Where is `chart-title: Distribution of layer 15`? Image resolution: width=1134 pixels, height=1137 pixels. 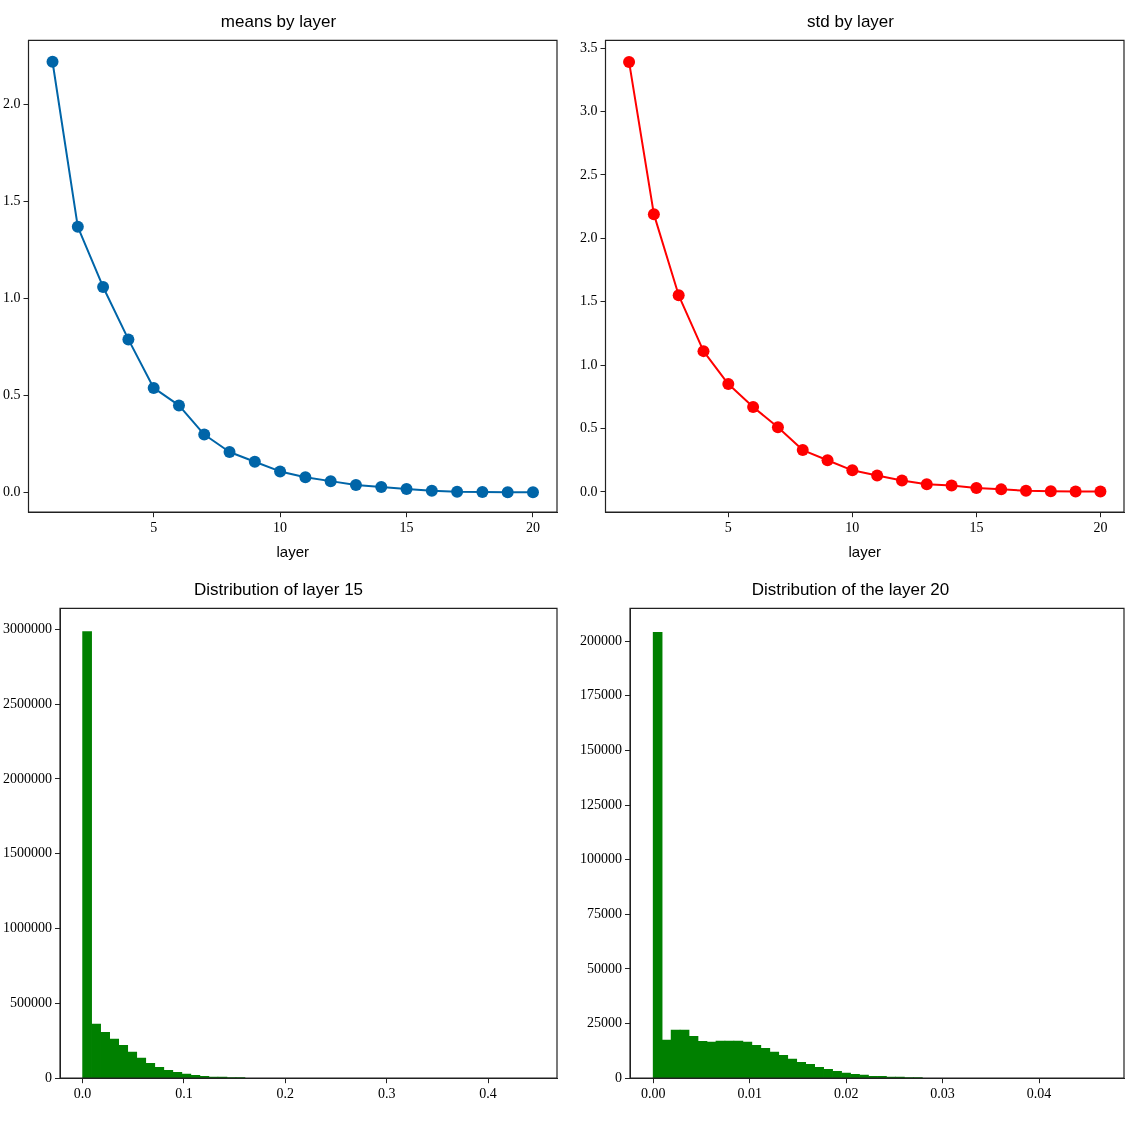
chart-title: Distribution of layer 15 is located at coordinates (278, 589).